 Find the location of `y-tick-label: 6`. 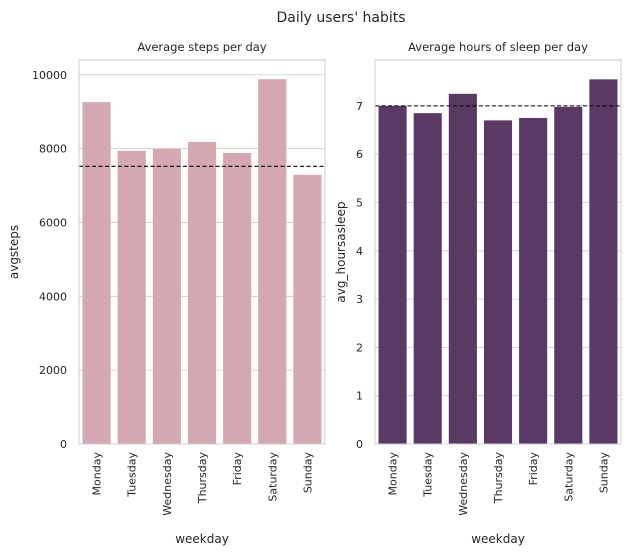

y-tick-label: 6 is located at coordinates (359, 154).